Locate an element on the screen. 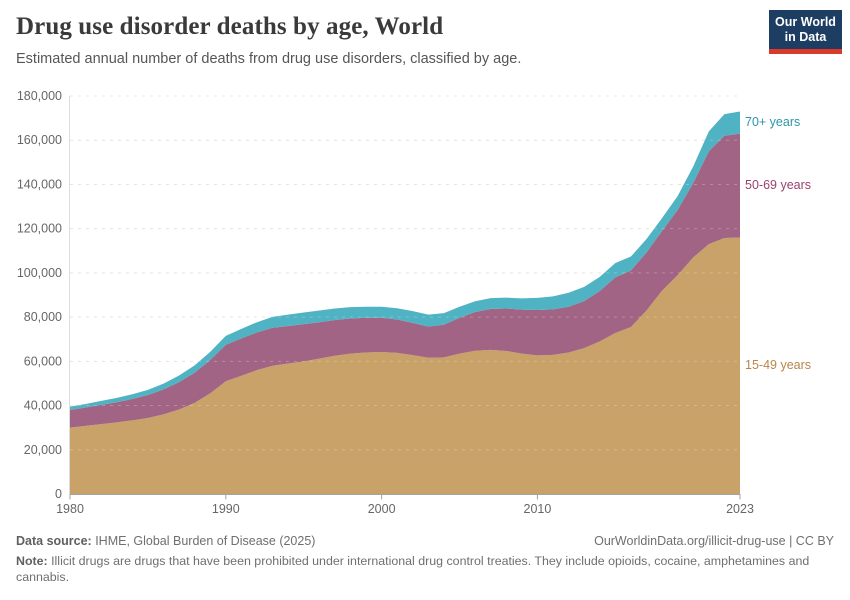 The width and height of the screenshot is (850, 600). series-label-15-49-years: 15-49 years is located at coordinates (778, 364).